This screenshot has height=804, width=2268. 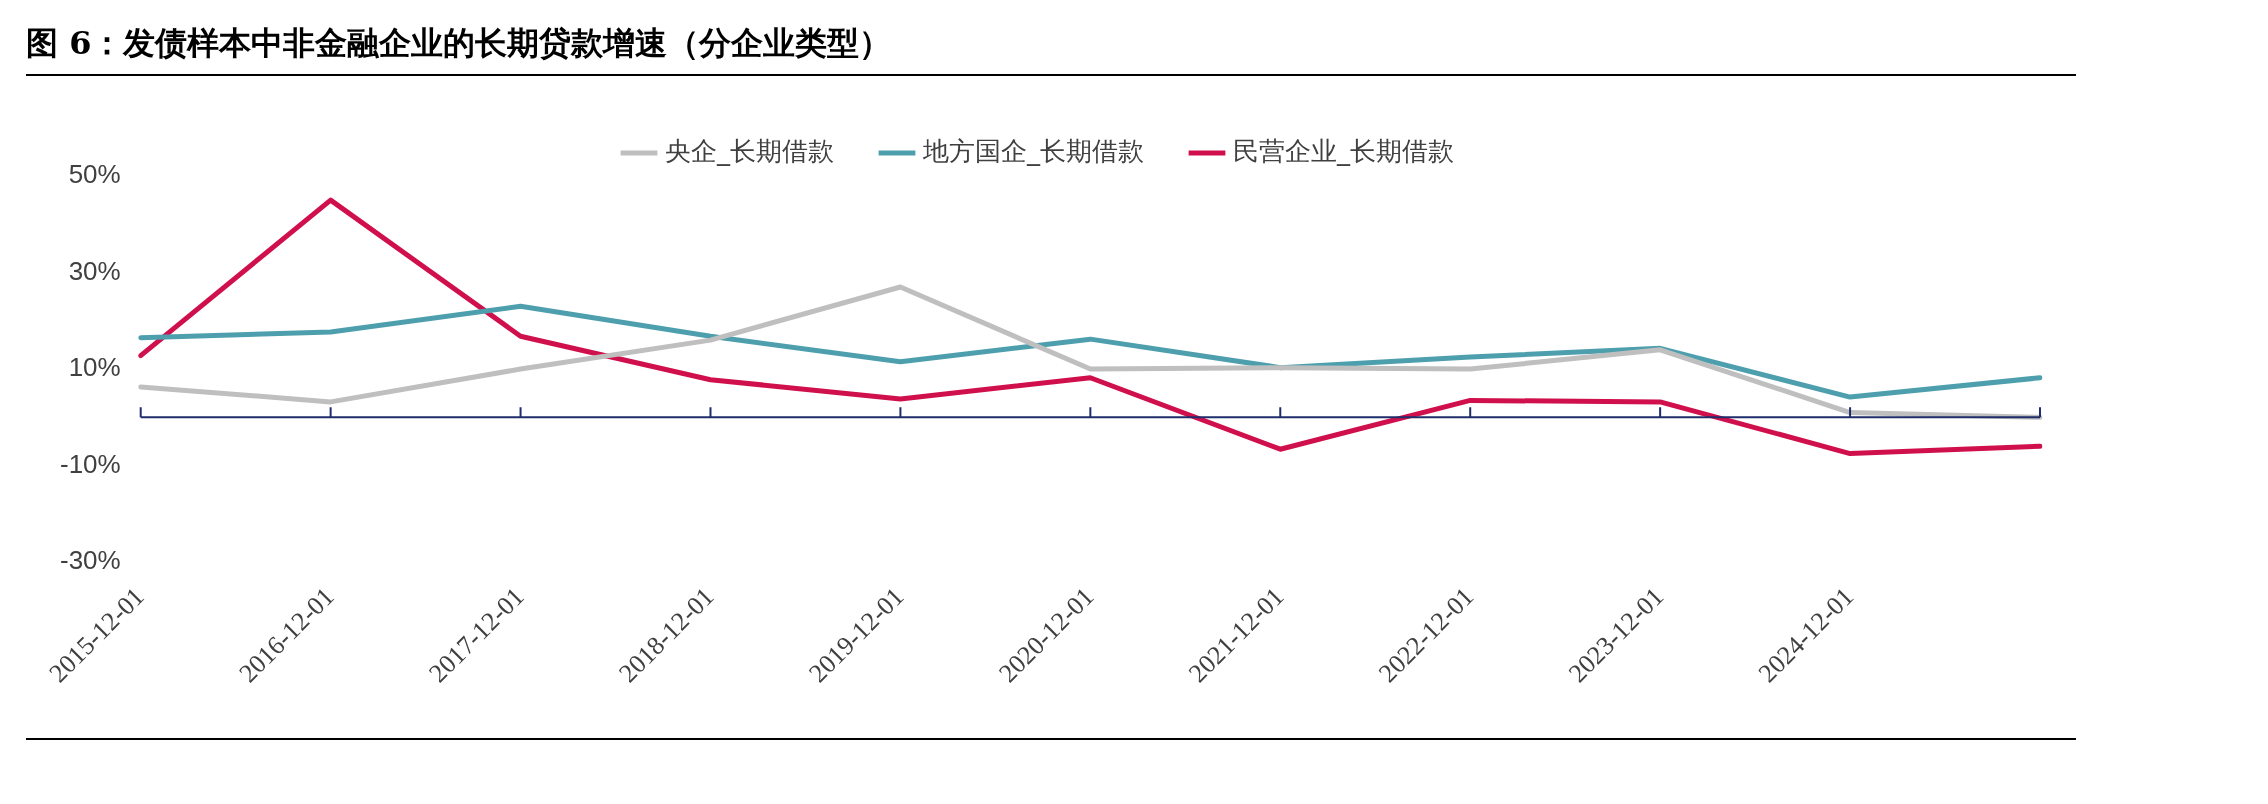 What do you see at coordinates (94, 174) in the screenshot?
I see `y-tick-label: 50%` at bounding box center [94, 174].